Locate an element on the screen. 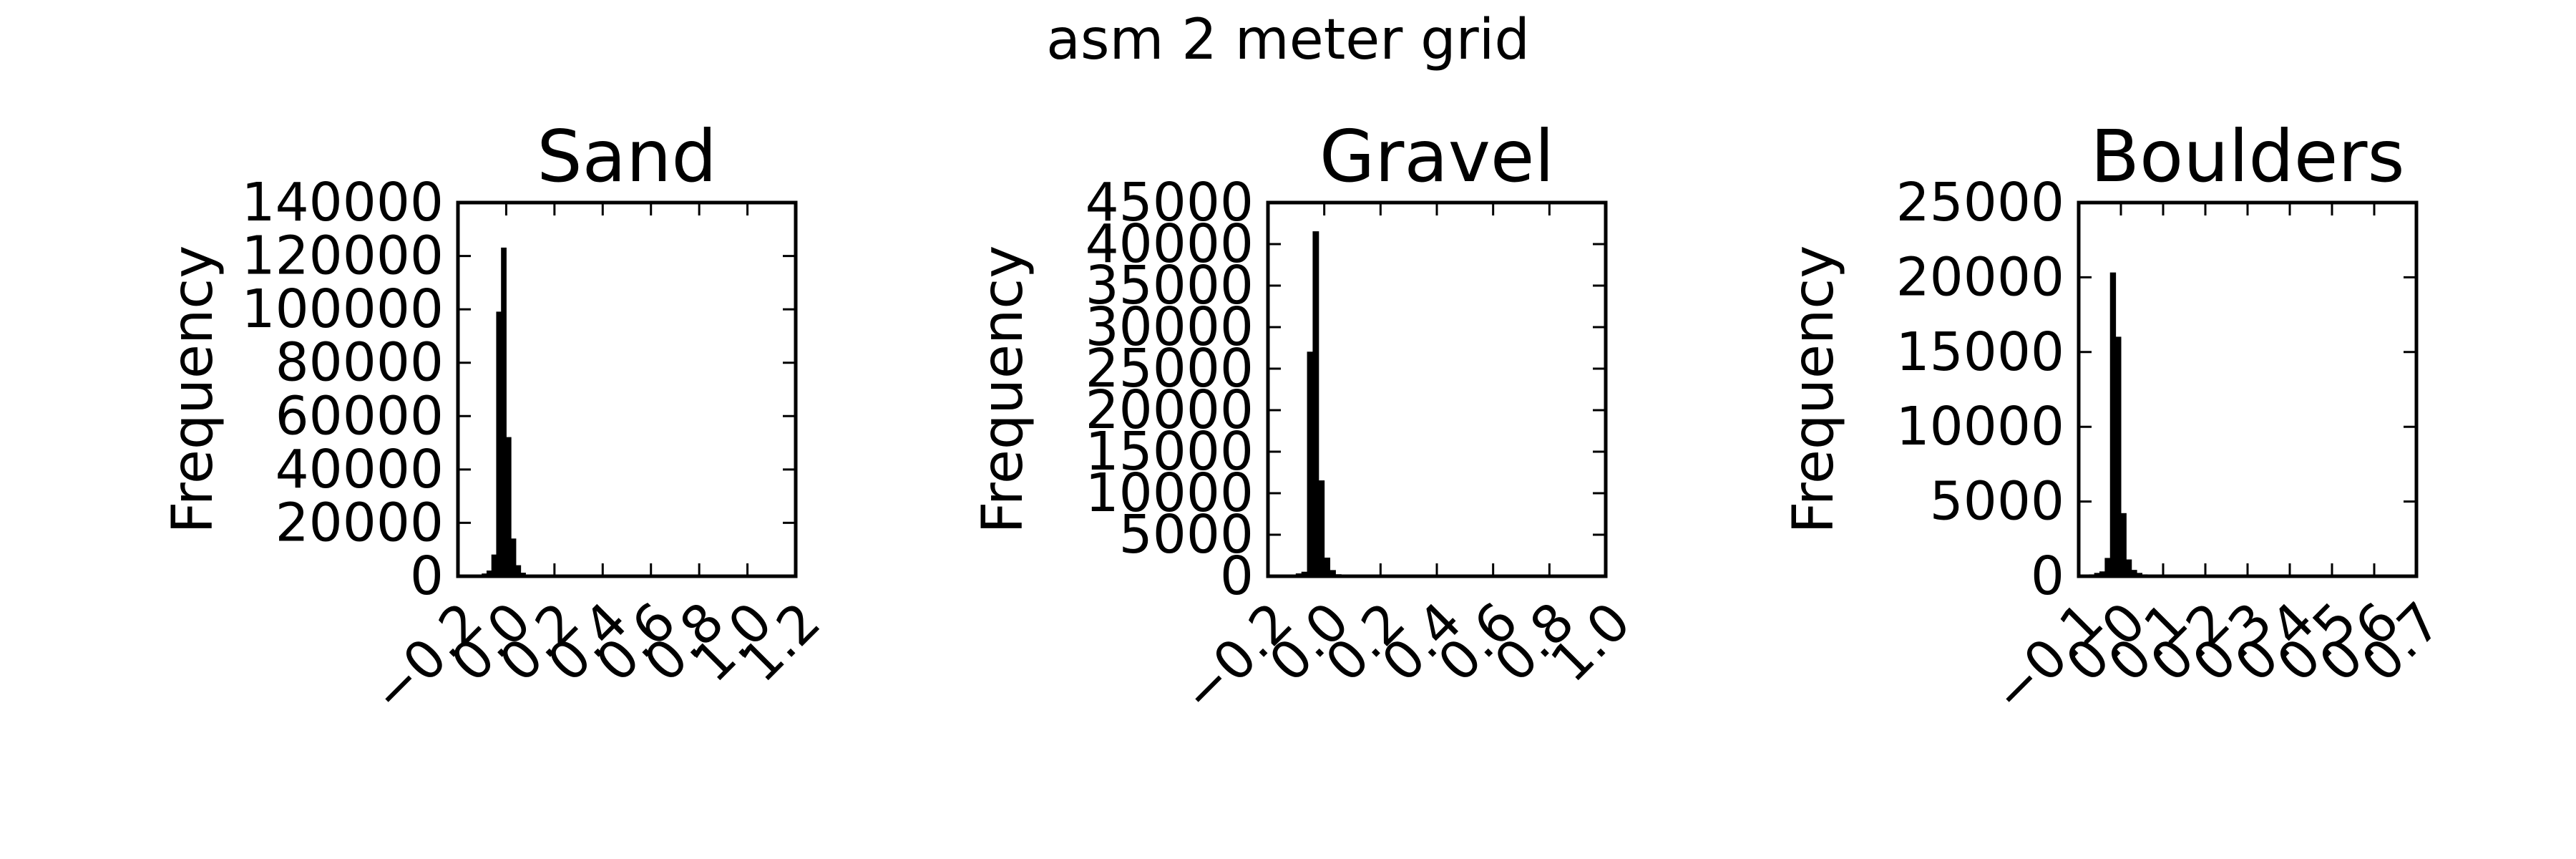 This screenshot has height=859, width=2576. y-tick-label: 120000 is located at coordinates (343, 256).